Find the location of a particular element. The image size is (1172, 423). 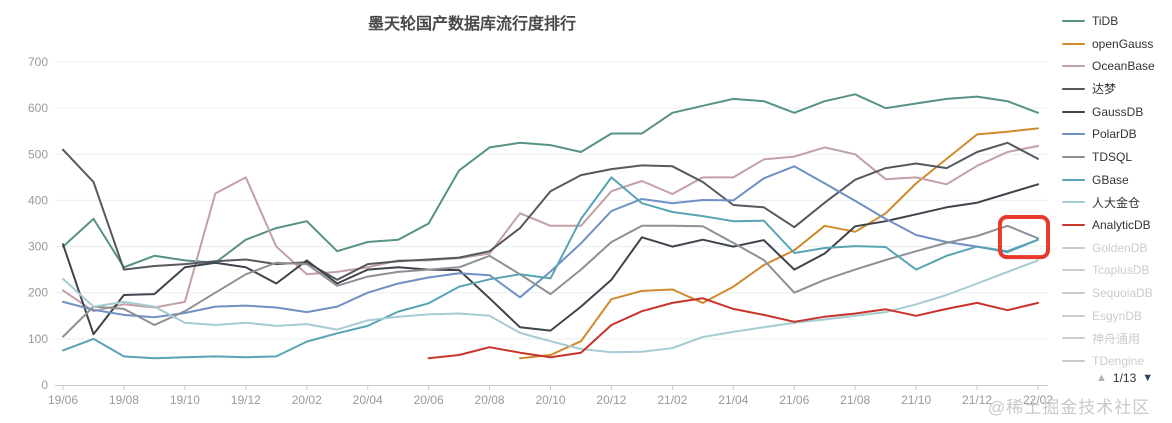

x-axis-tick-label: 20/12 is located at coordinates (611, 400).